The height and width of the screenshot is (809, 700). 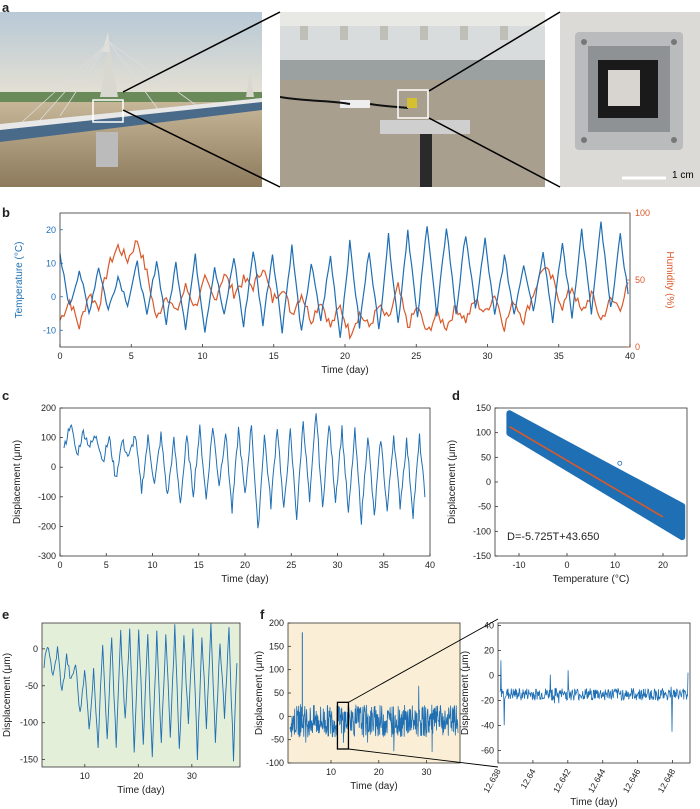 I want to click on zoom-connector-bottom, so click(x=423, y=758).